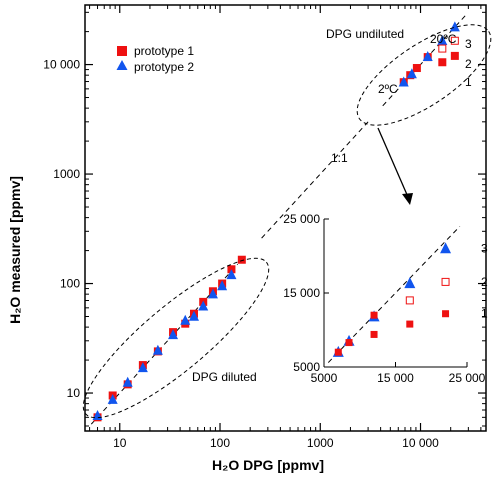 This screenshot has width=500, height=494. I want to click on label-main-1: 1, so click(468, 82).